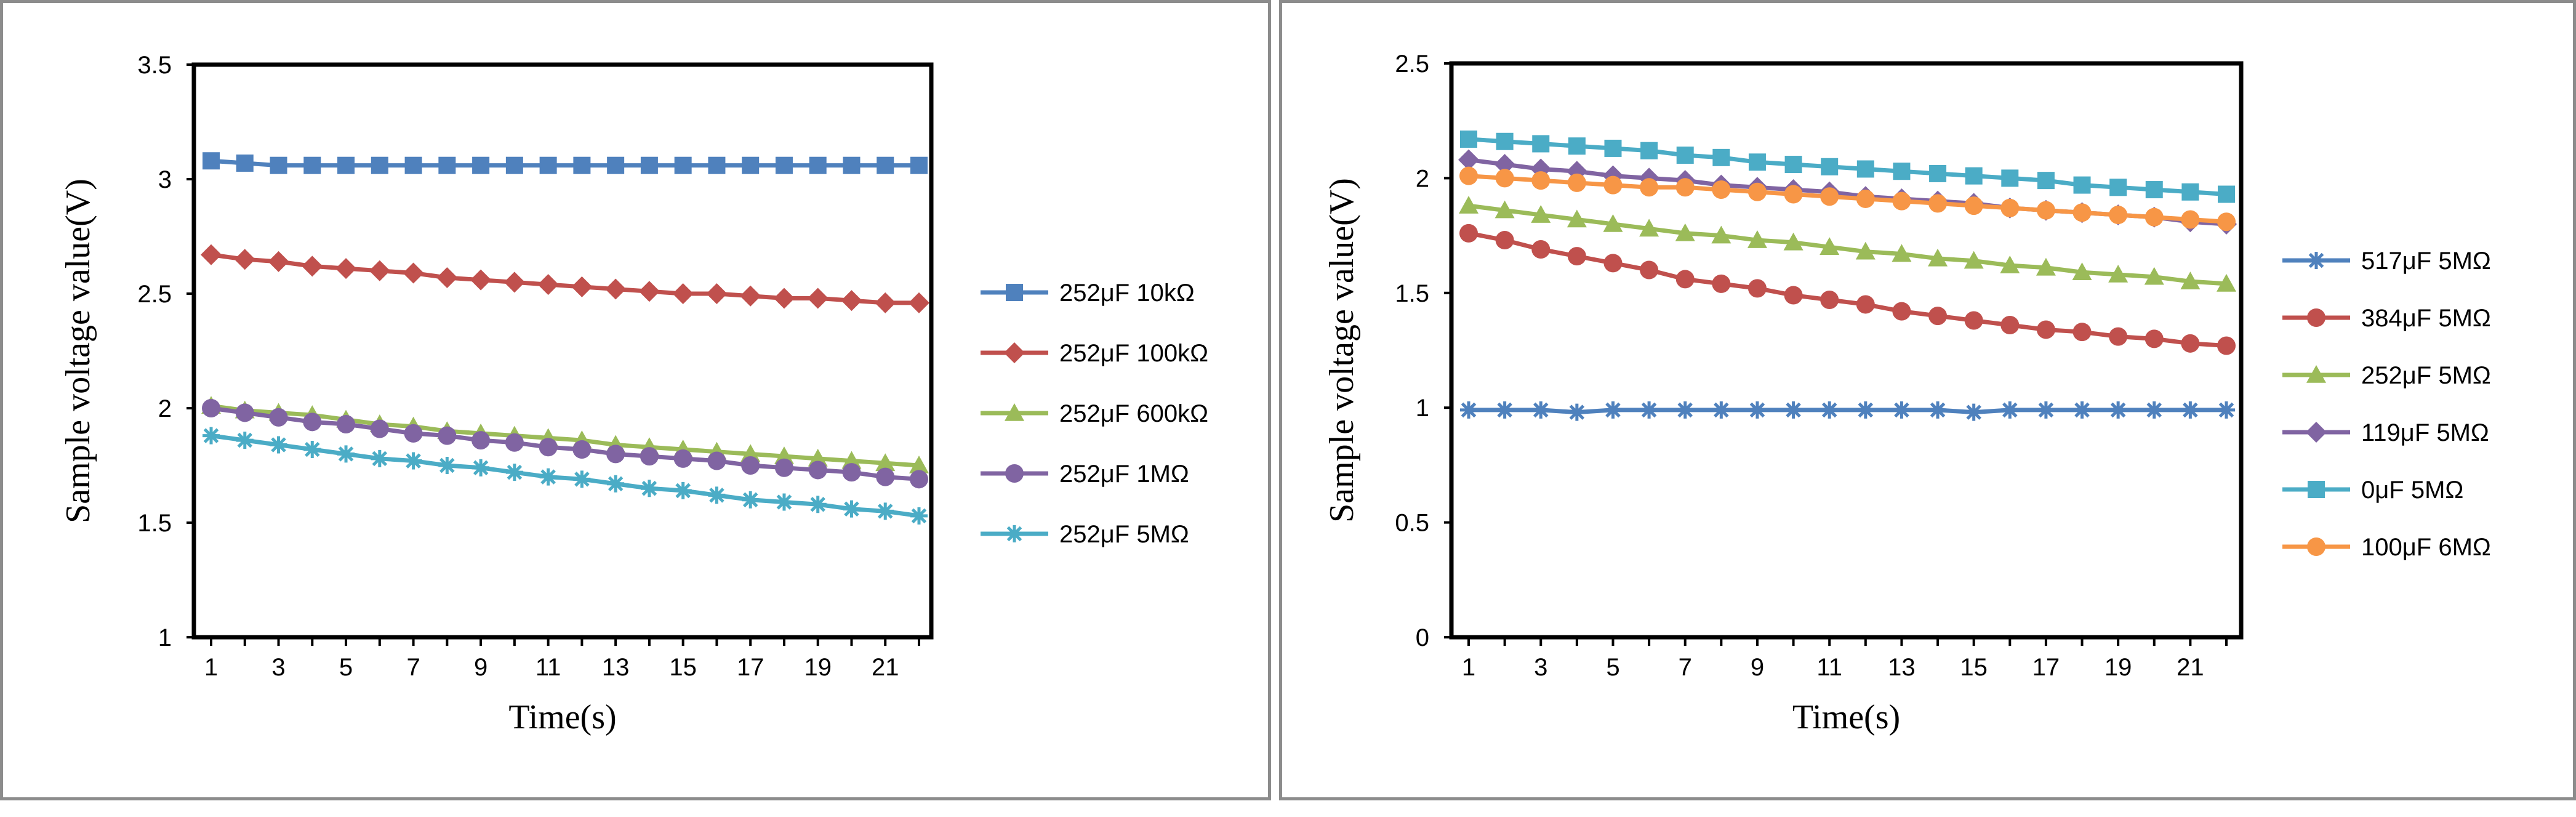 The image size is (2576, 817). What do you see at coordinates (1847, 166) in the screenshot?
I see `right-chart-series-line` at bounding box center [1847, 166].